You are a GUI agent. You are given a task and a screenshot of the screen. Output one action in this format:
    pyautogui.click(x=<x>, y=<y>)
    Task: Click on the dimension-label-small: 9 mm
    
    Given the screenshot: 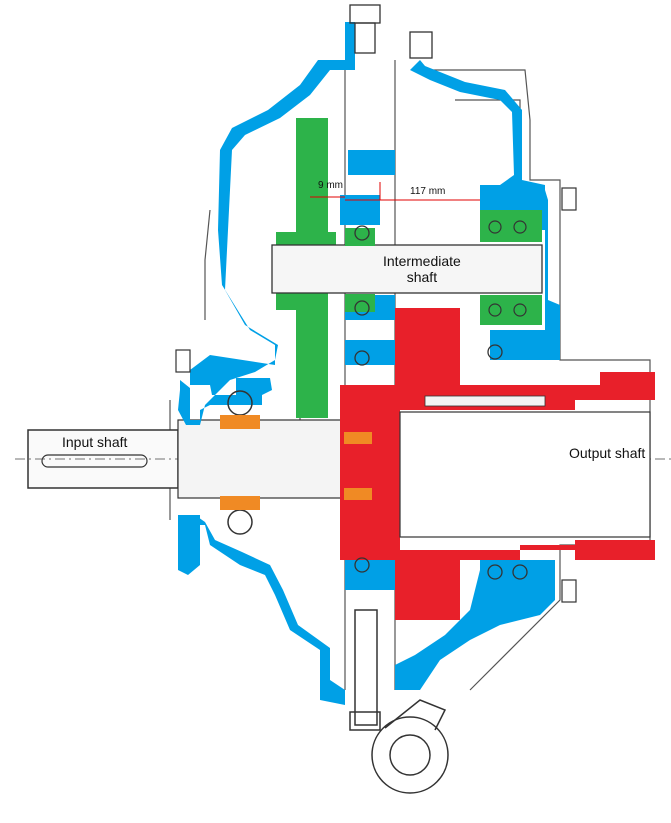 What is the action you would take?
    pyautogui.click(x=330, y=185)
    